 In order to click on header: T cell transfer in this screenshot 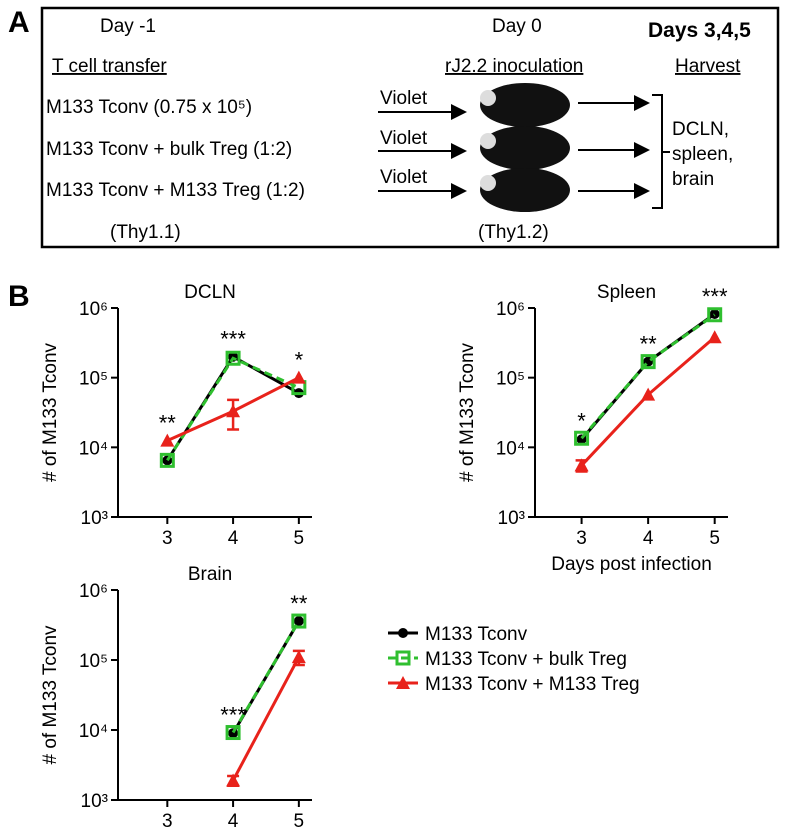, I will do `click(109, 66)`.